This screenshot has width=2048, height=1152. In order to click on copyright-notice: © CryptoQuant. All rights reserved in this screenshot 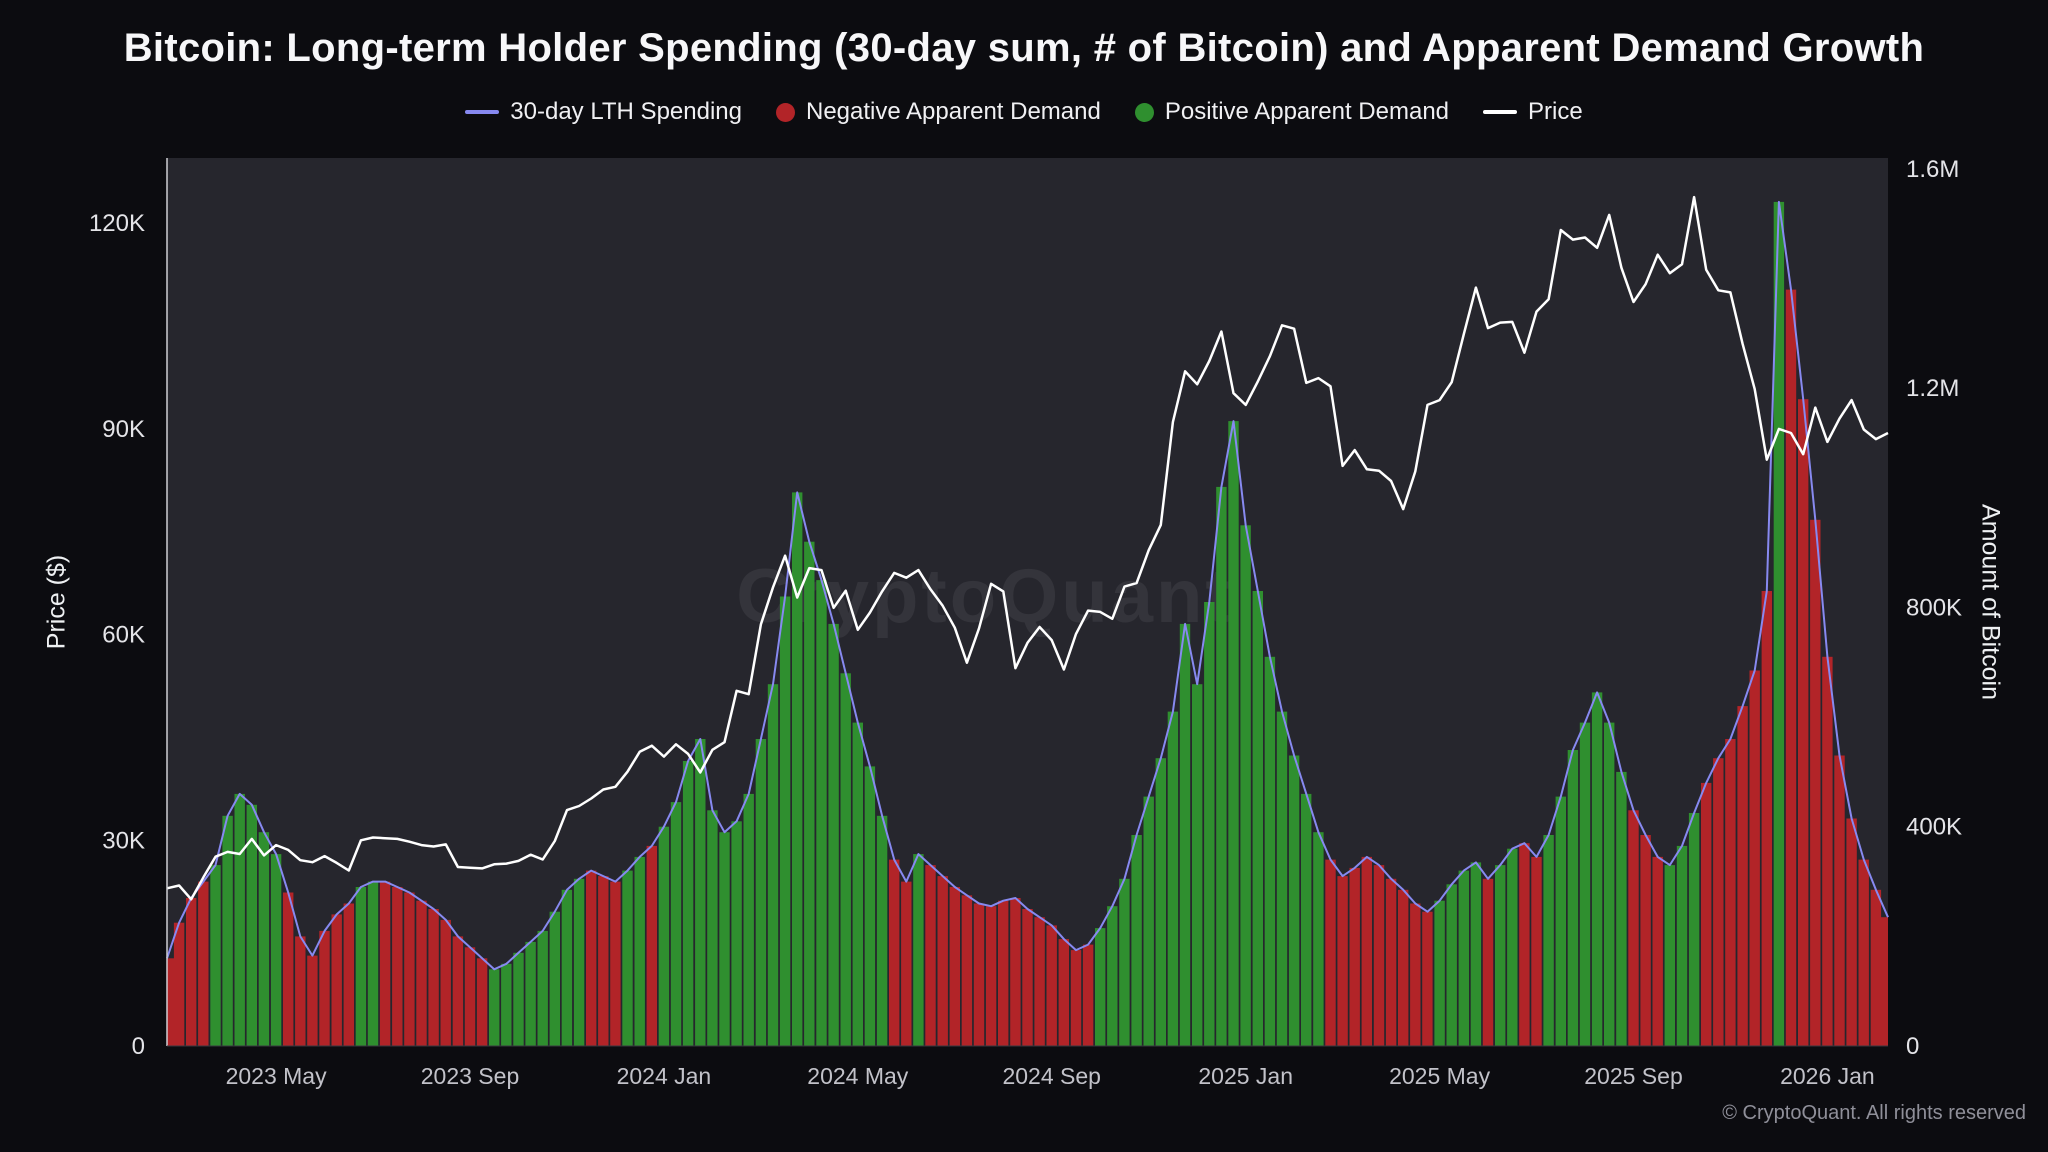, I will do `click(1874, 1113)`.